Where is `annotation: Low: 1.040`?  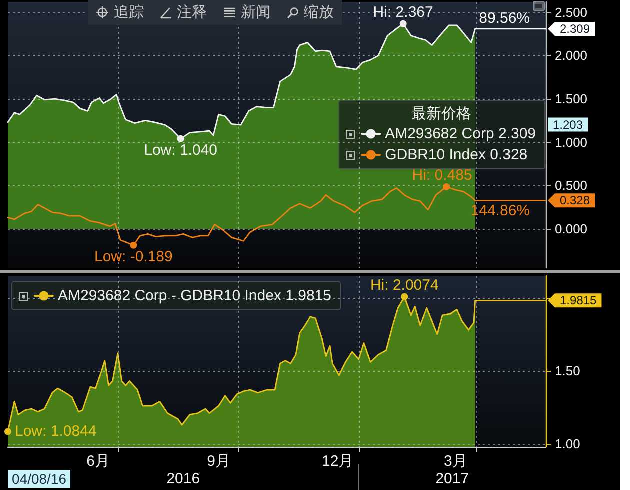
annotation: Low: 1.040 is located at coordinates (181, 150).